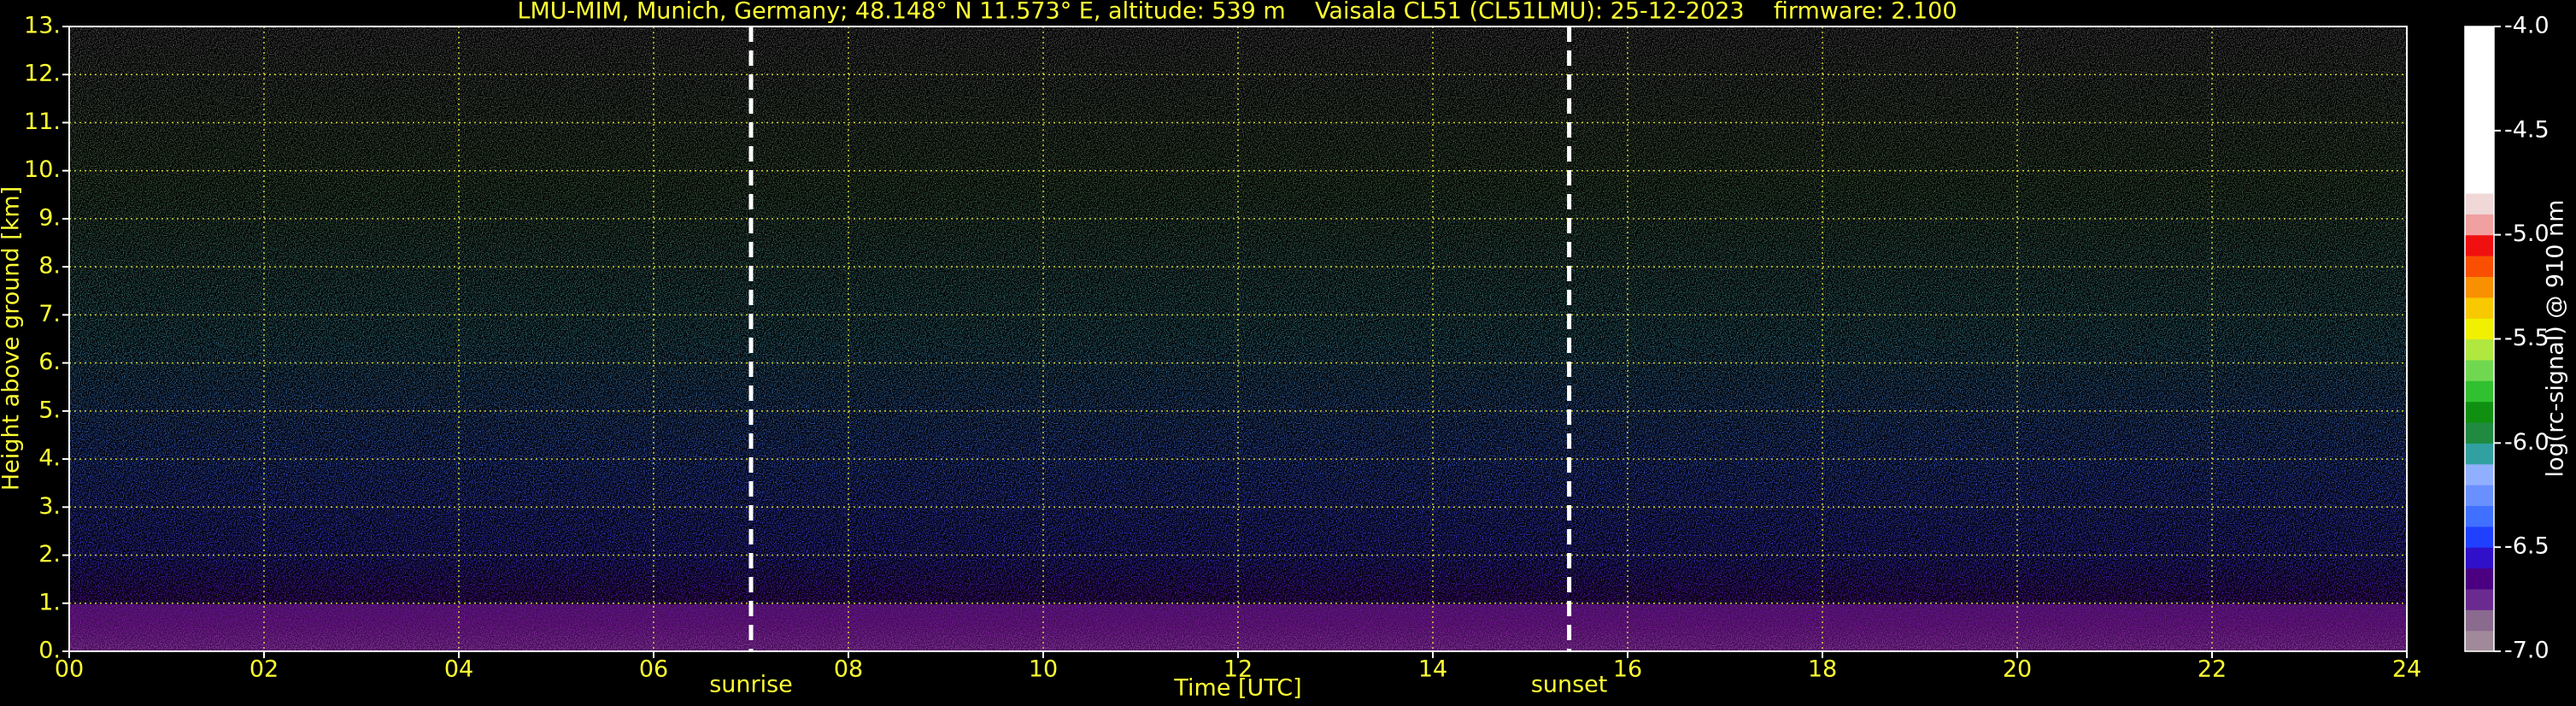 The height and width of the screenshot is (706, 2576). What do you see at coordinates (49, 266) in the screenshot?
I see `y-tick-label: 8.` at bounding box center [49, 266].